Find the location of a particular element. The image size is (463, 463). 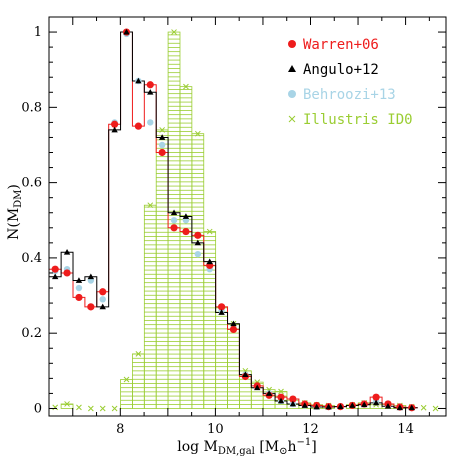

x-tick-label: 14 is located at coordinates (405, 429).